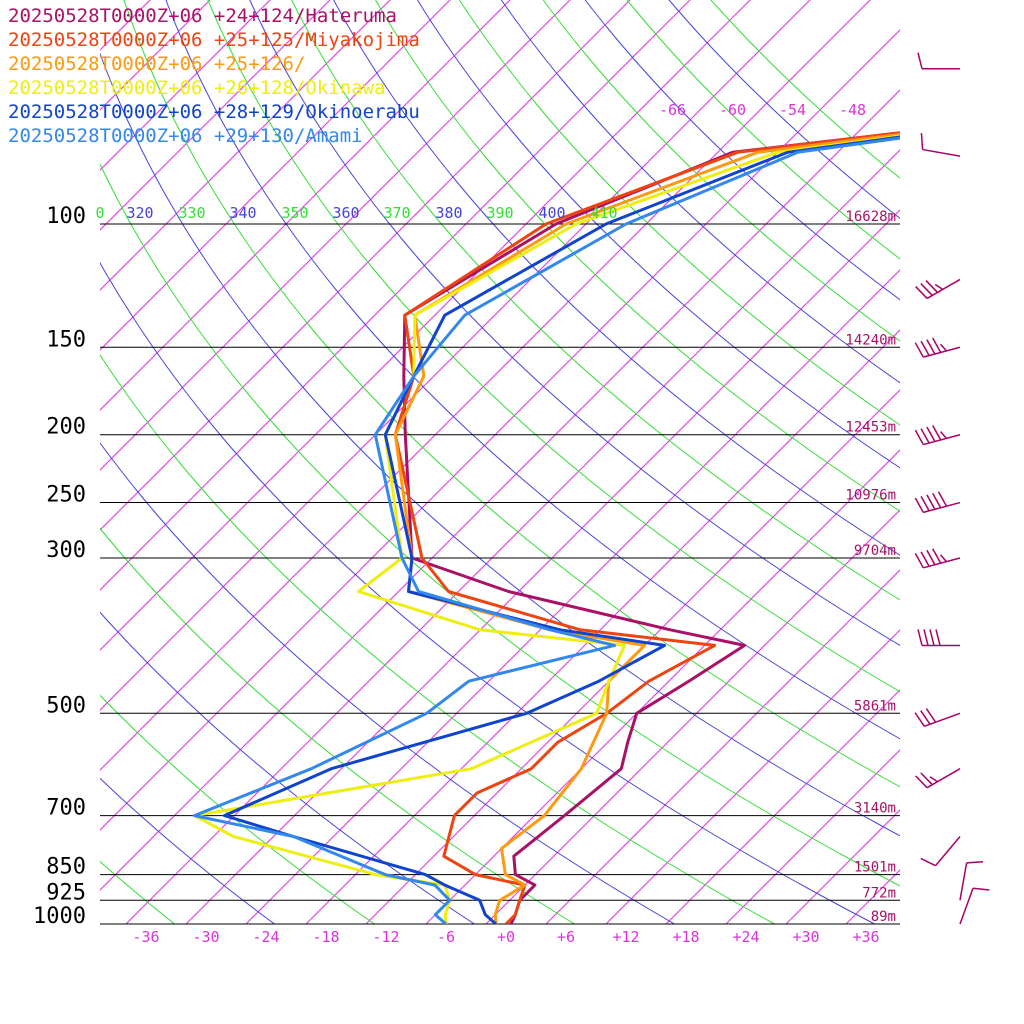 The height and width of the screenshot is (1024, 1024). Describe the element at coordinates (625, 937) in the screenshot. I see `temperature-tick-label: +12` at that location.